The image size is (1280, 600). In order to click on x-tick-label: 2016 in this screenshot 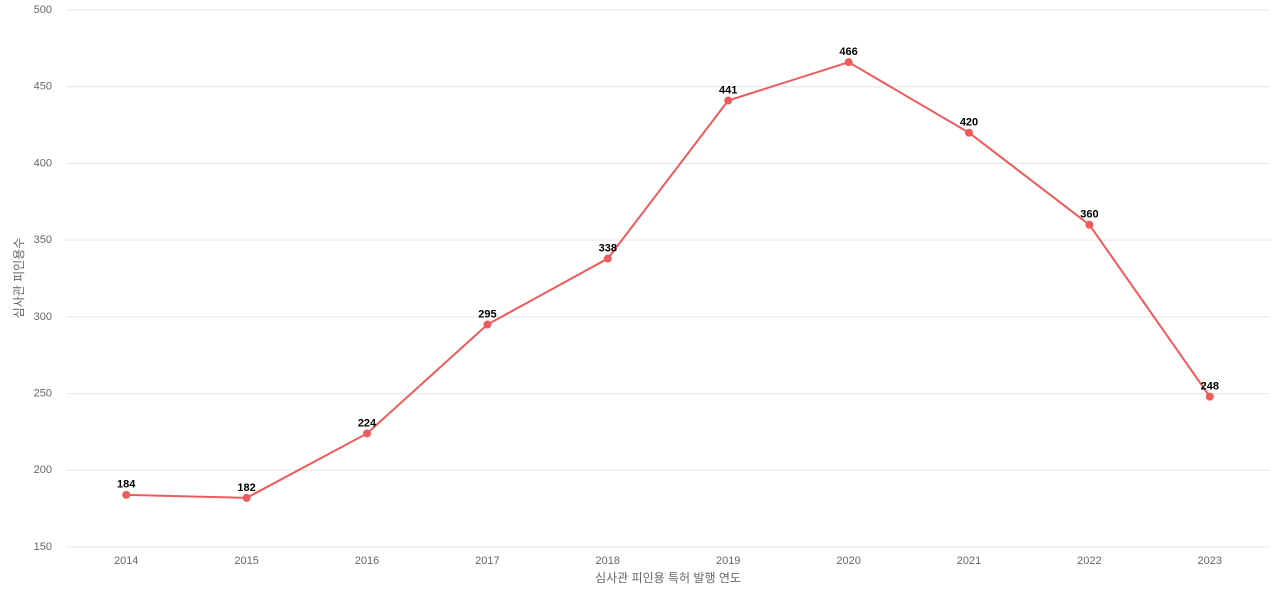, I will do `click(367, 561)`.